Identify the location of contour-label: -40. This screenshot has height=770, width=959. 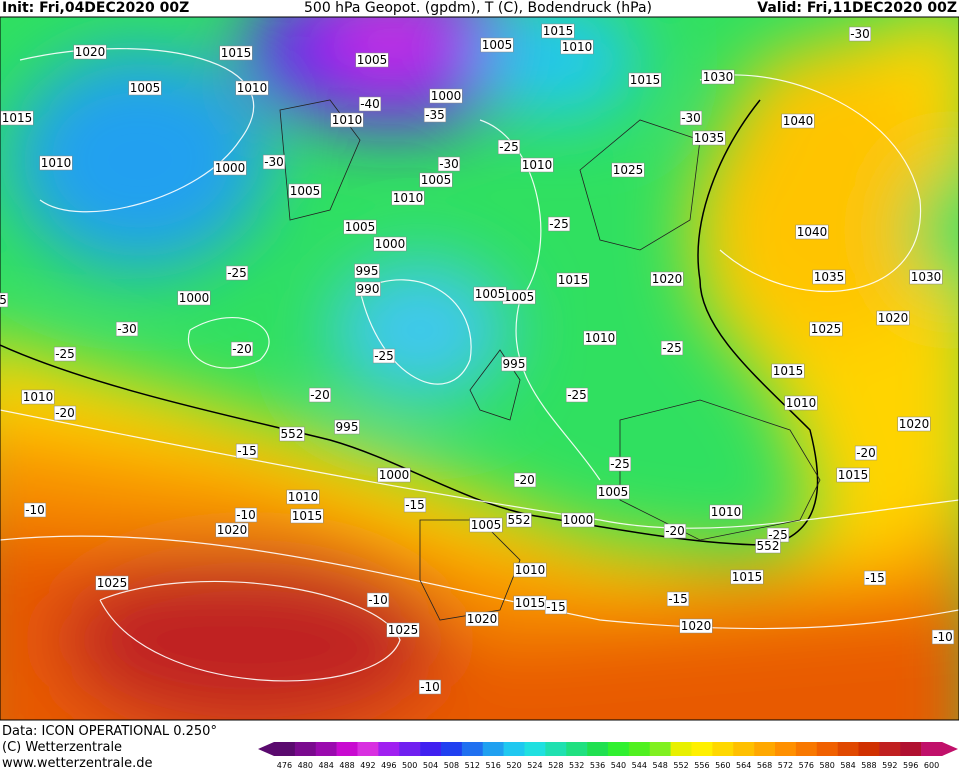
(370, 104).